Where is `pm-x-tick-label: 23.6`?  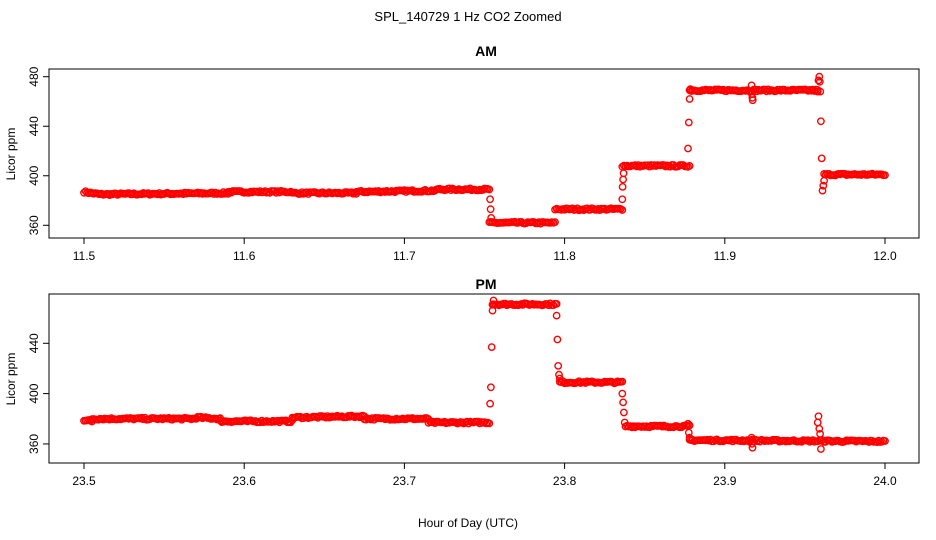 pm-x-tick-label: 23.6 is located at coordinates (245, 481).